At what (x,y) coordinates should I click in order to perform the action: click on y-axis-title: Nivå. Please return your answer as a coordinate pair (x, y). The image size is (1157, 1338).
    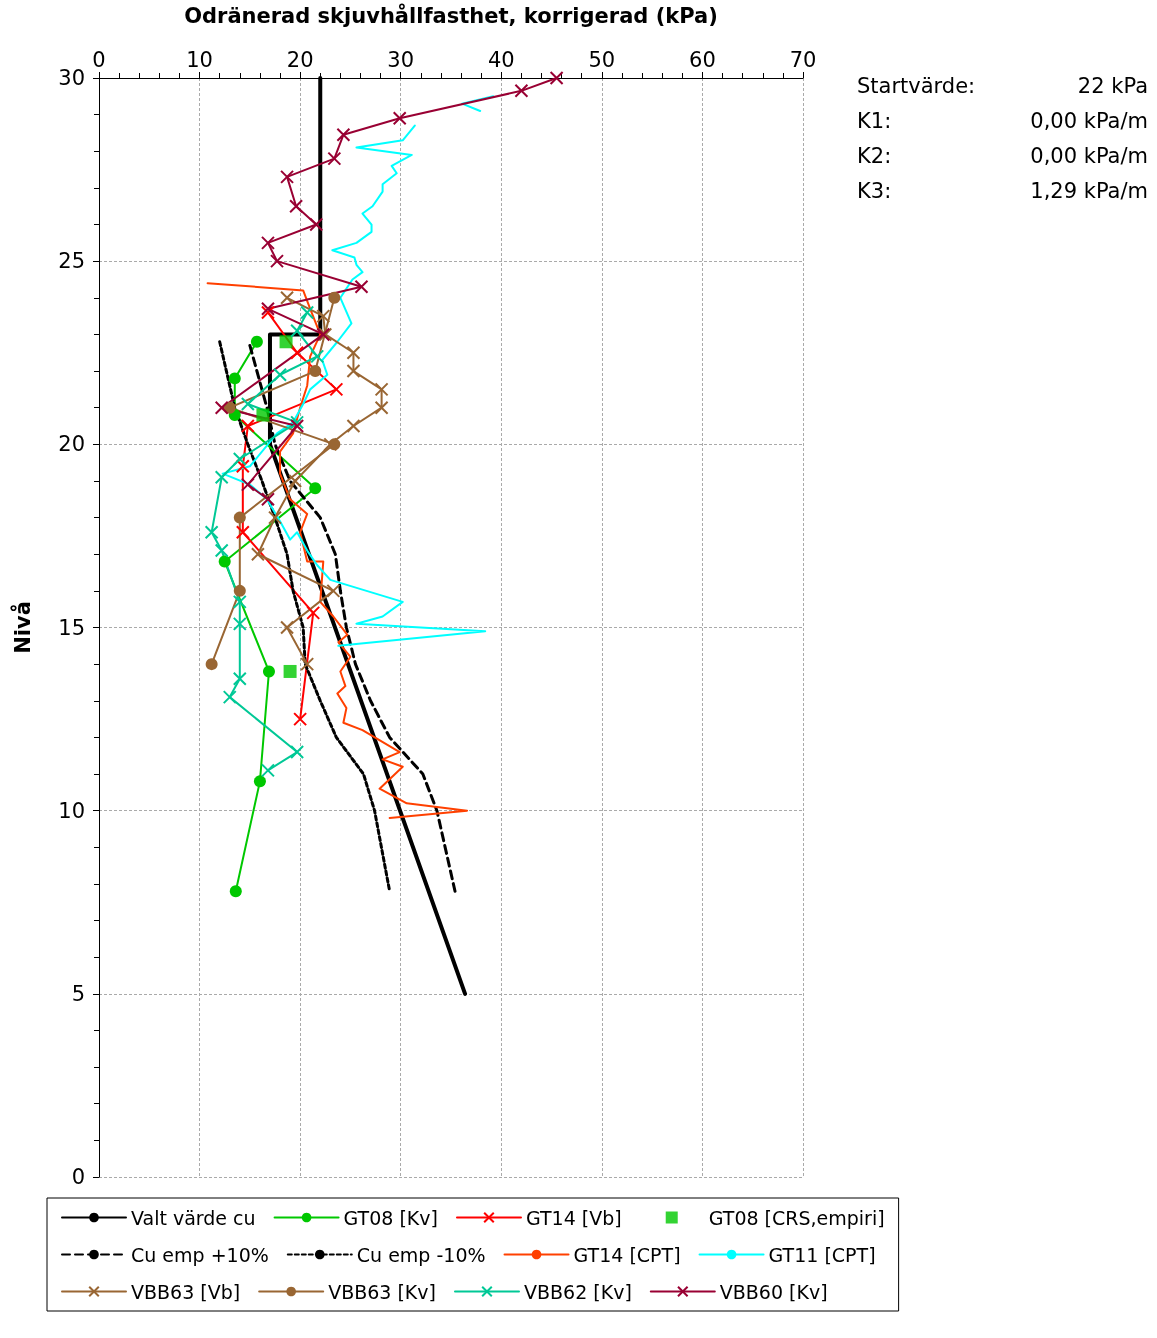
    Looking at the image, I should click on (22, 627).